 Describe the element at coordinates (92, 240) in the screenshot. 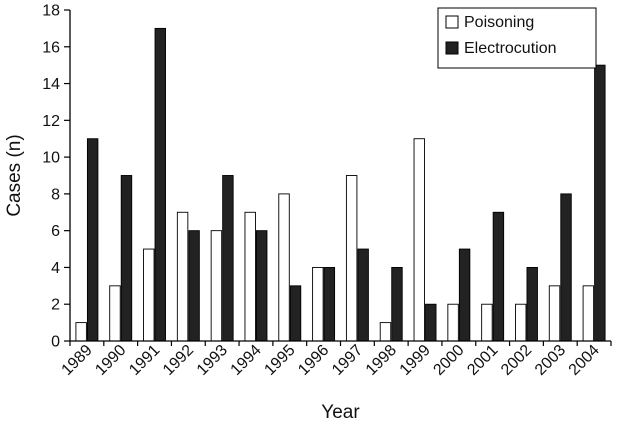

I see `electrocution-bar-1989` at that location.